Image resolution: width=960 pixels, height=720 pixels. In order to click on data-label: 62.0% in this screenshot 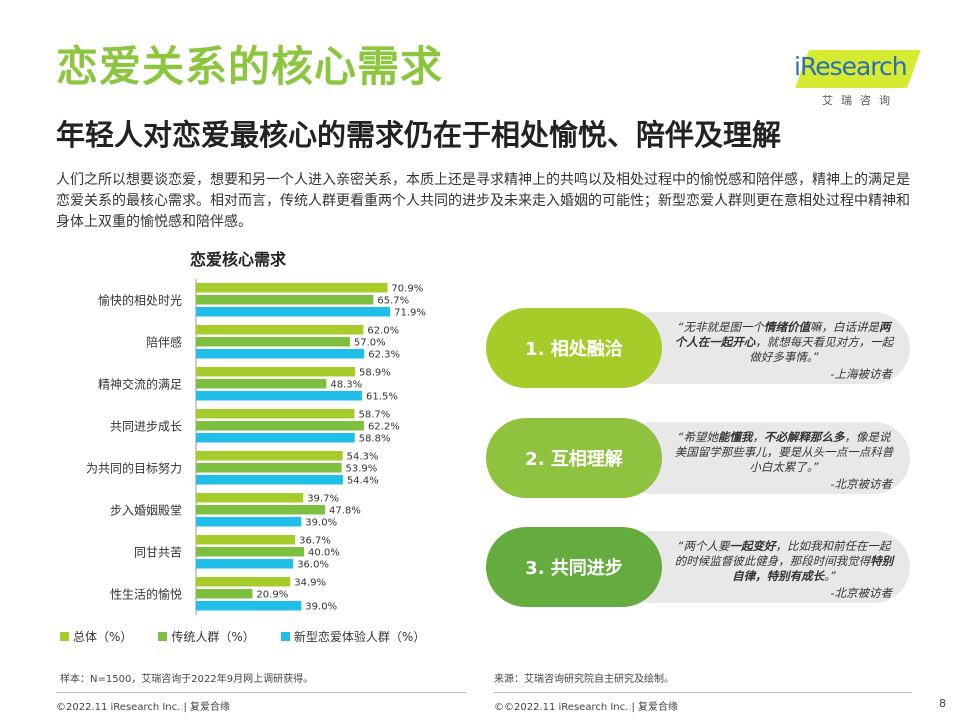, I will do `click(383, 331)`.